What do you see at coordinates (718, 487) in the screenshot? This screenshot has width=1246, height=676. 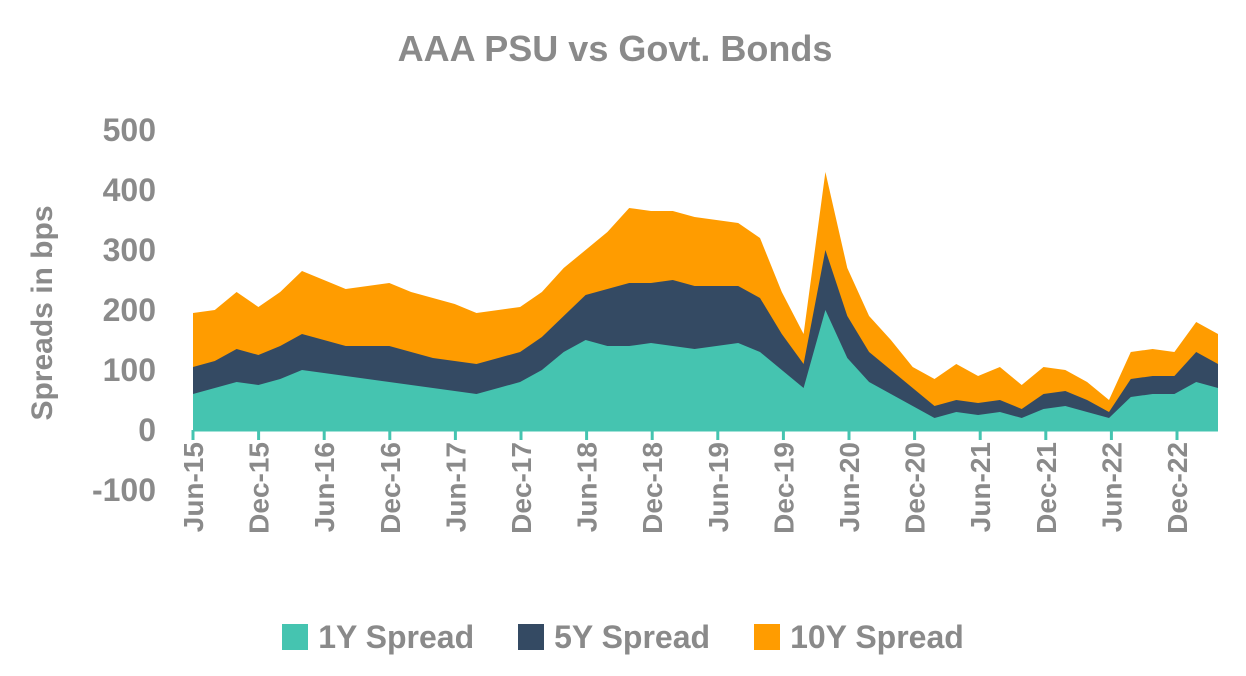 I see `x-tick-label: Jun-19` at bounding box center [718, 487].